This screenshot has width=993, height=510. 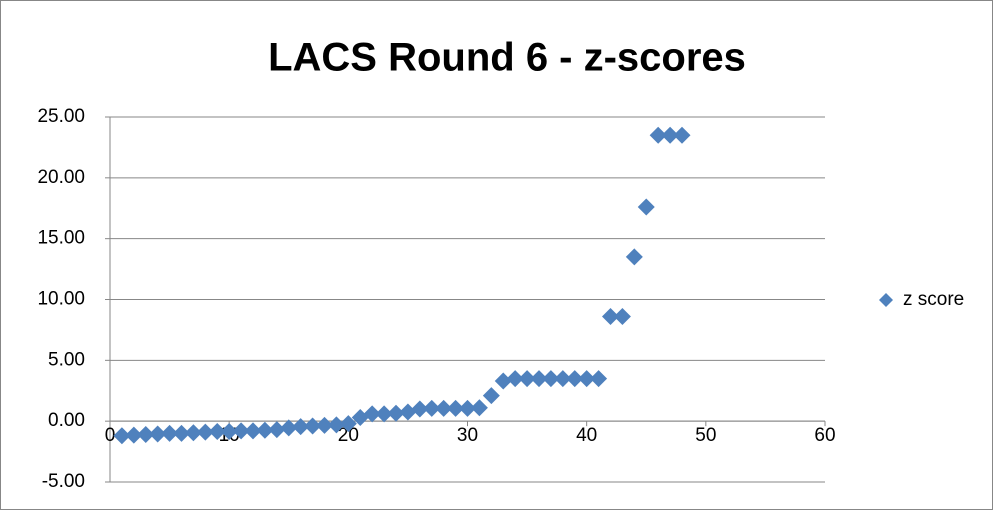 What do you see at coordinates (886, 300) in the screenshot?
I see `legend-marker` at bounding box center [886, 300].